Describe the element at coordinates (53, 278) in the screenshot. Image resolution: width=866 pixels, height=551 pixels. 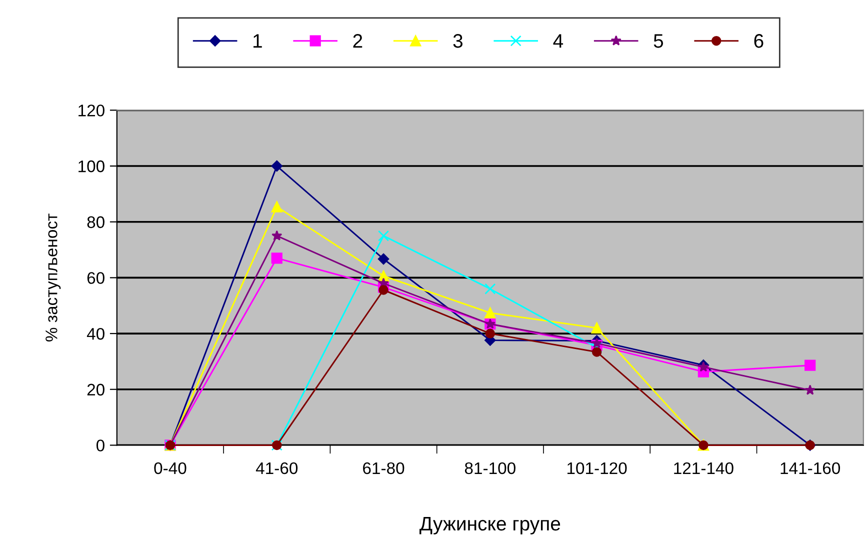
I see `y-axis-title: % заступљеност` at that location.